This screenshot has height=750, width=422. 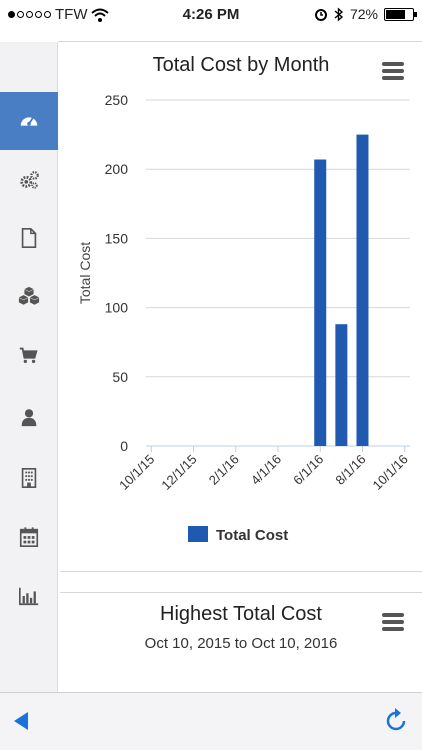 I want to click on y-tick-label: 200, so click(x=117, y=169).